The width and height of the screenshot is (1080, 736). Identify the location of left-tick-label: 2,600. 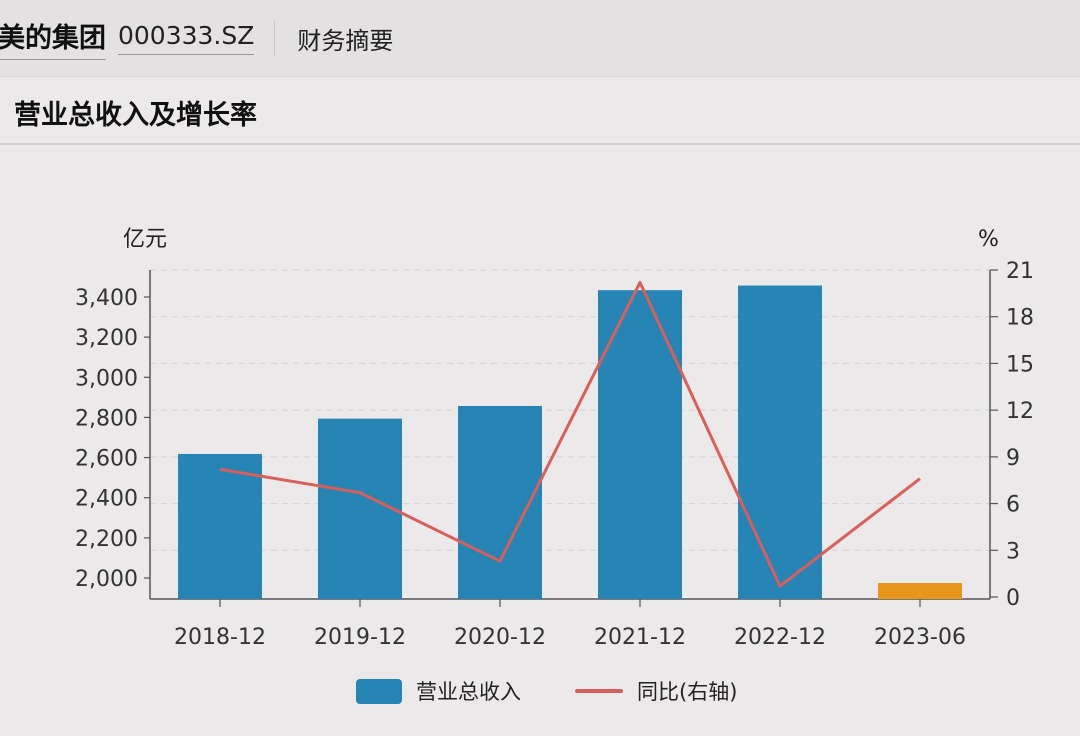
(106, 459).